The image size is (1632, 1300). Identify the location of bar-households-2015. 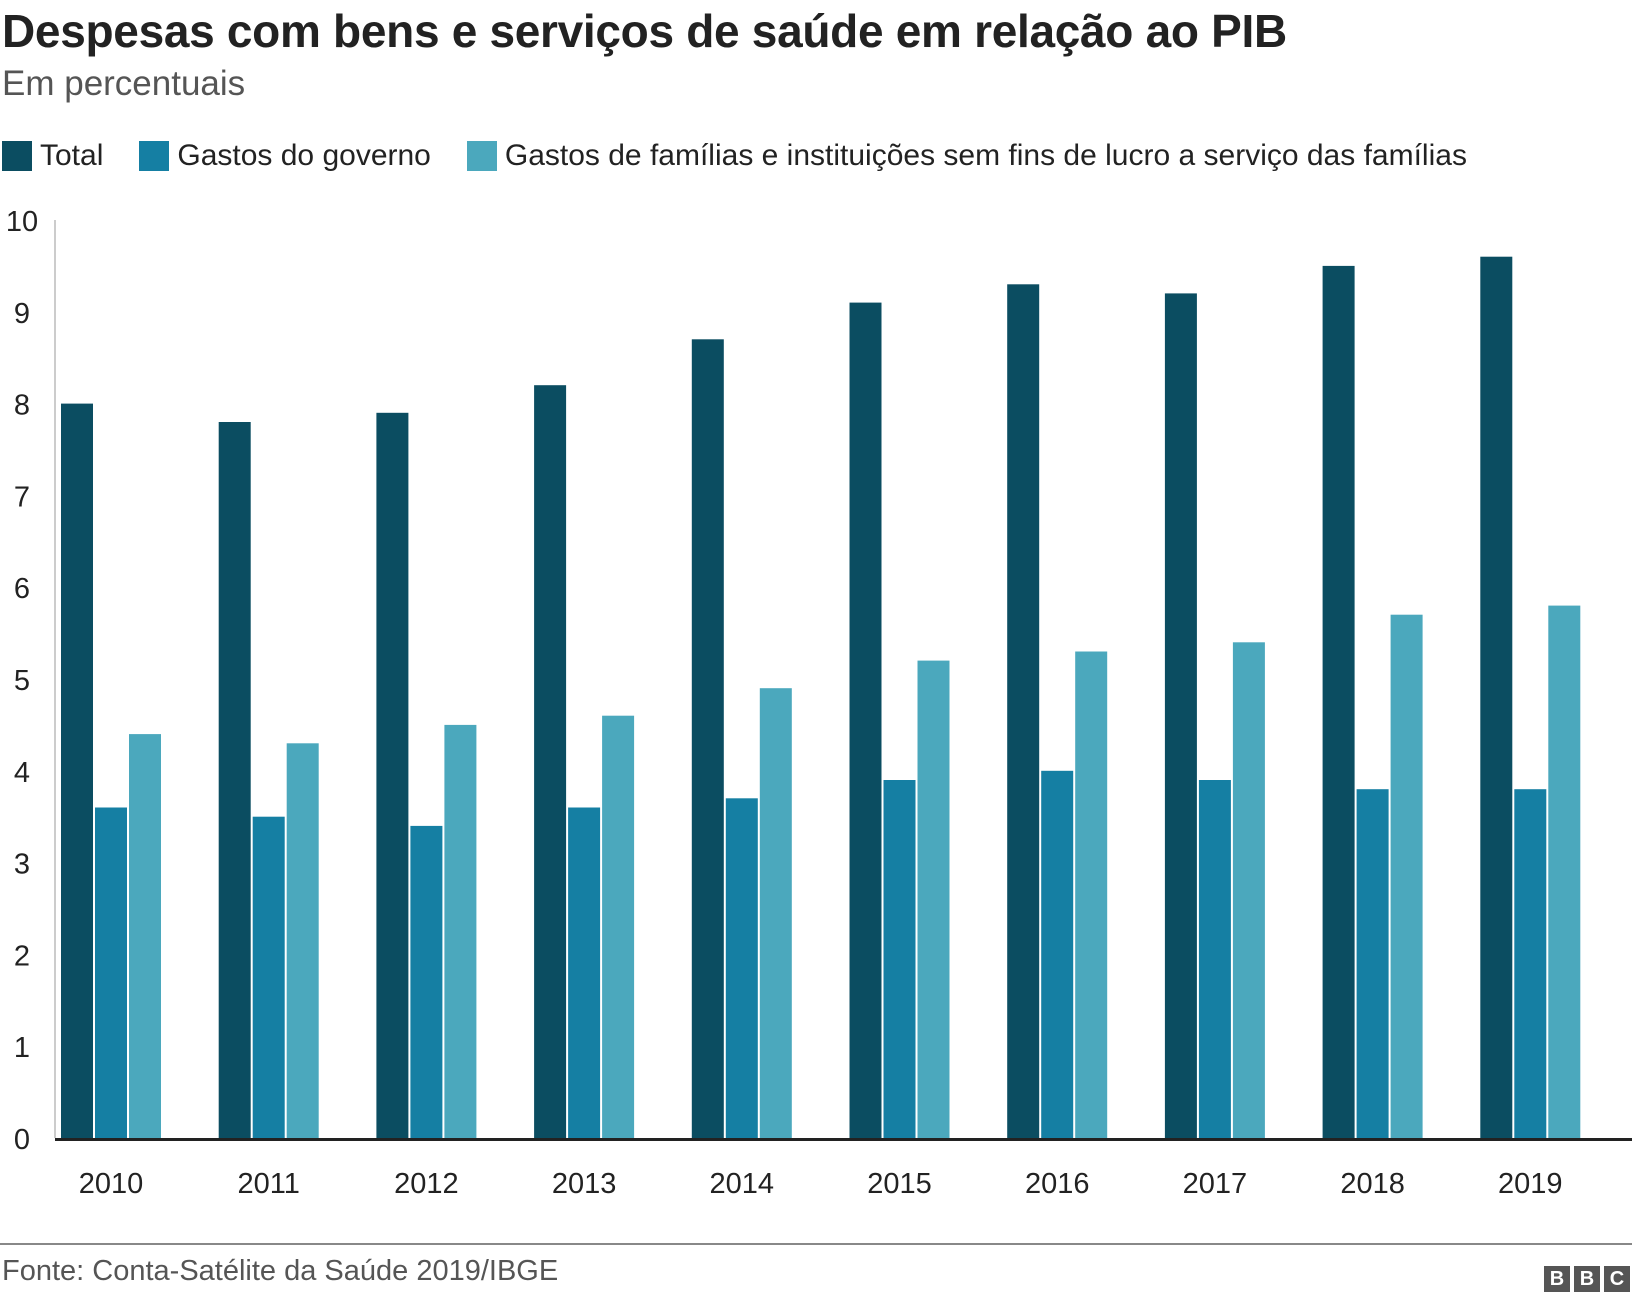
(933, 899).